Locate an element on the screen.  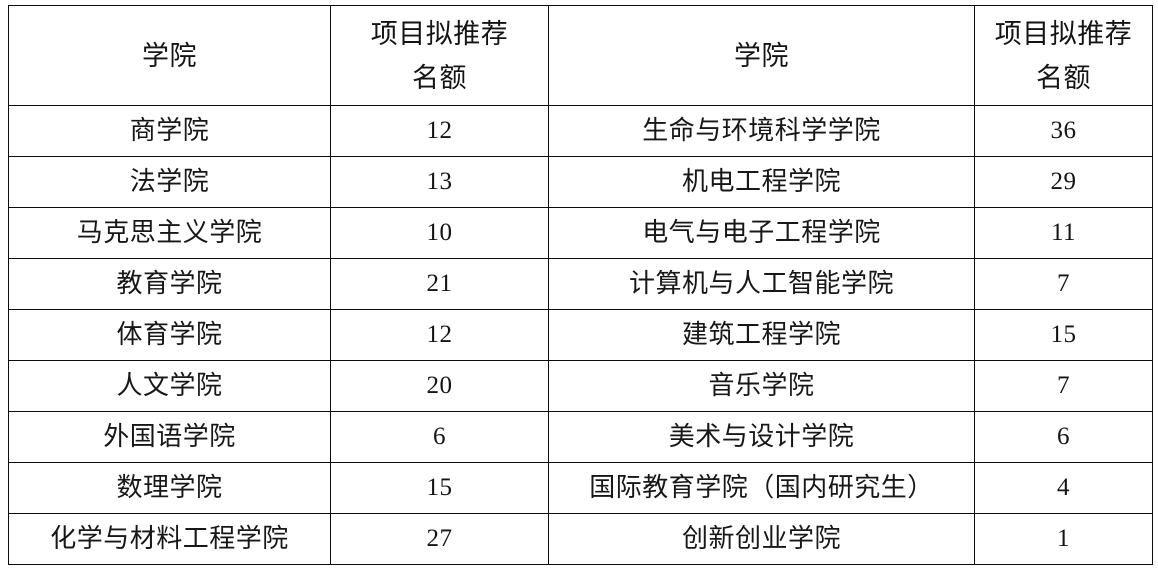
cell-college-right: 美术与设计学院 is located at coordinates (761, 437).